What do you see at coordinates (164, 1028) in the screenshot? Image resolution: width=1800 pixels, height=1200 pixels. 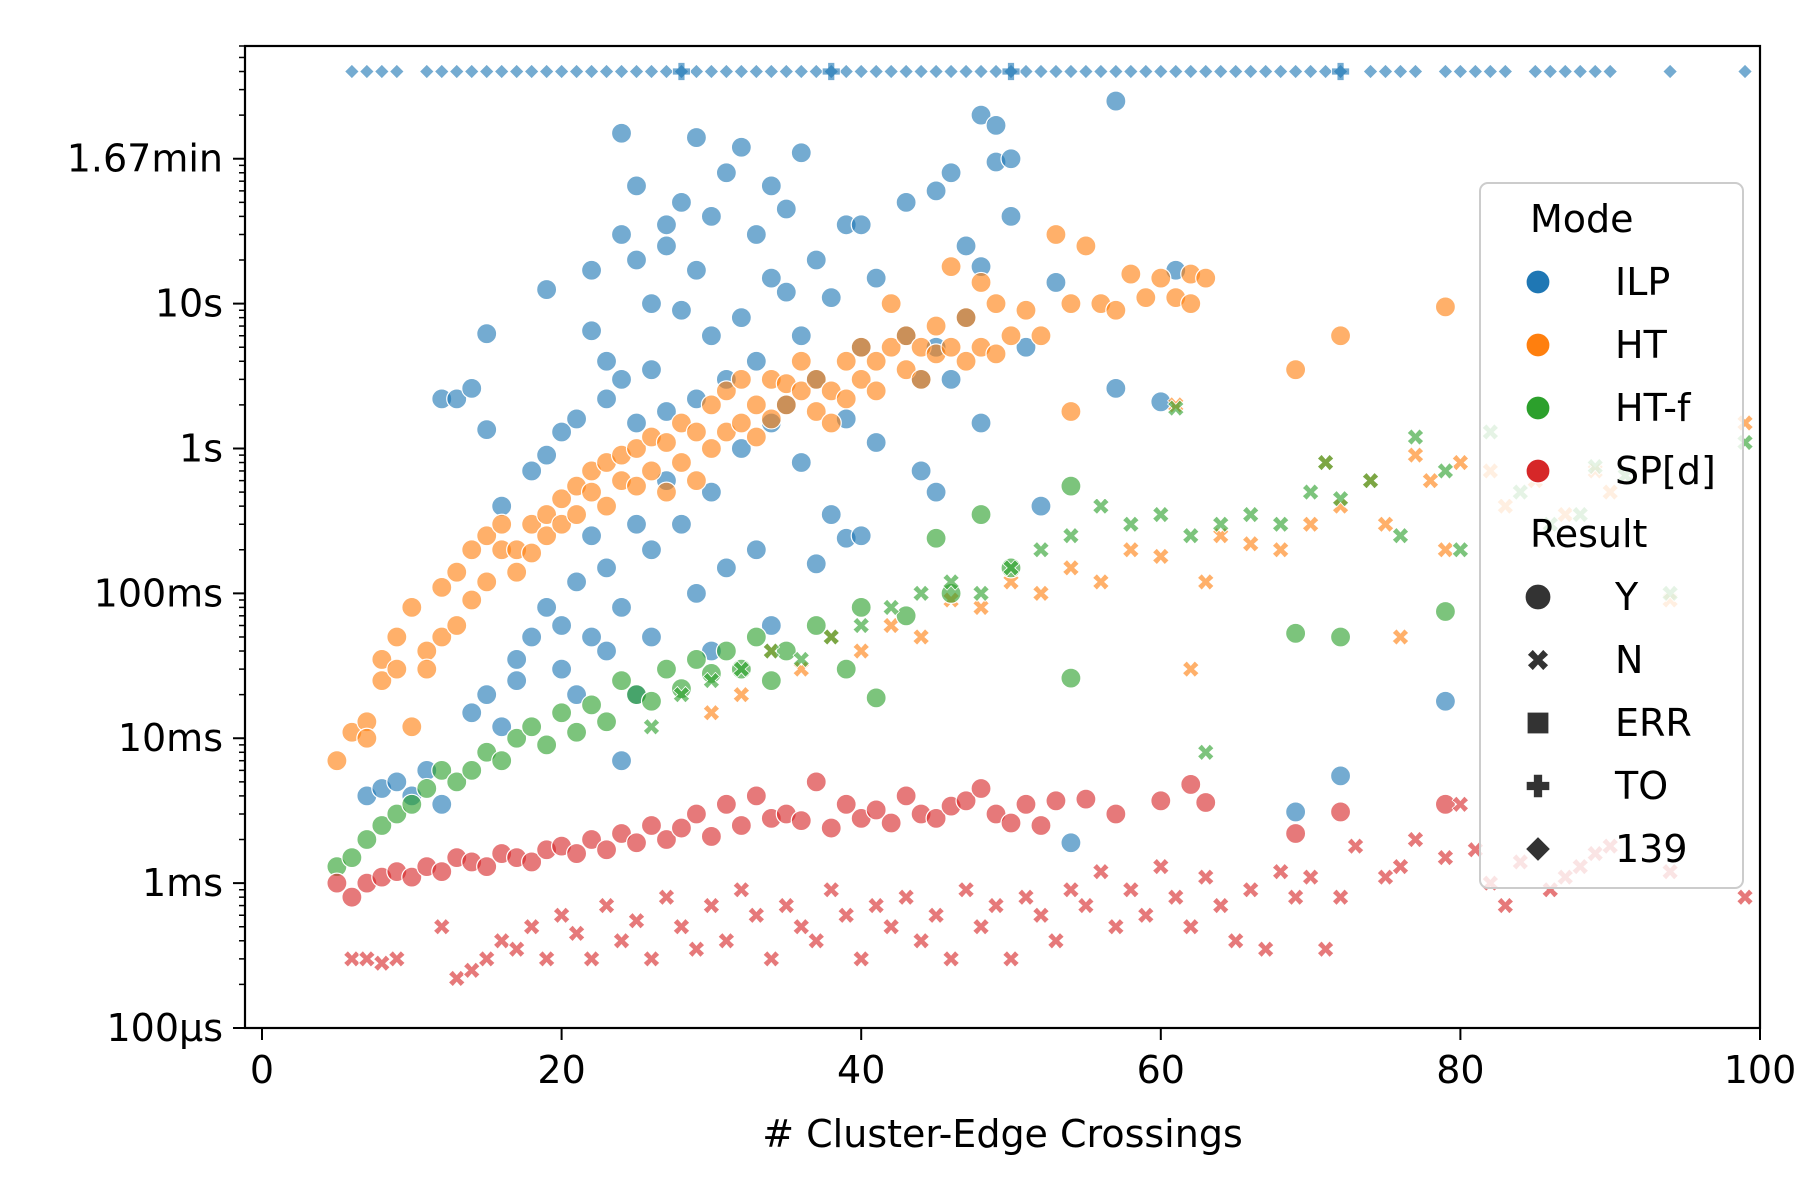 I see `y-tick-label: 100µs` at bounding box center [164, 1028].